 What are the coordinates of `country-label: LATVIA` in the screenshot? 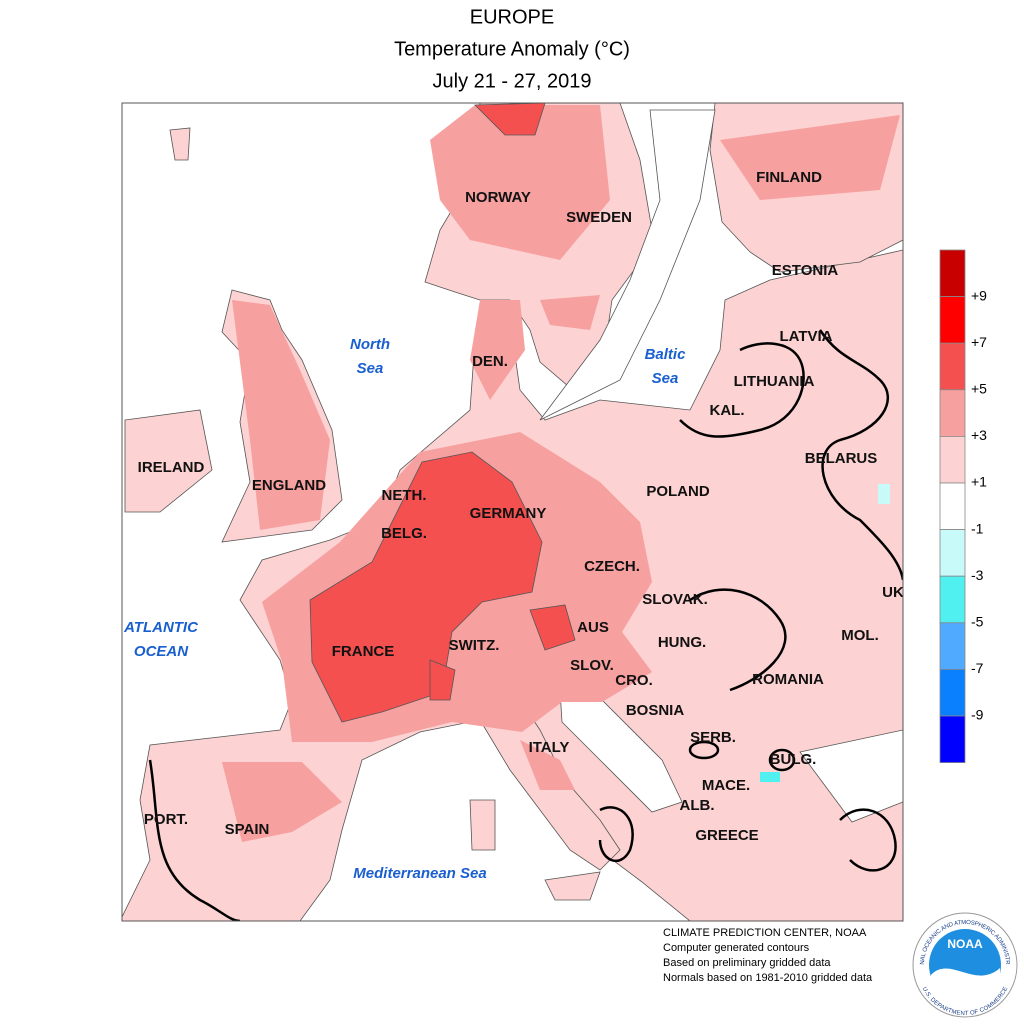 It's located at (805, 336).